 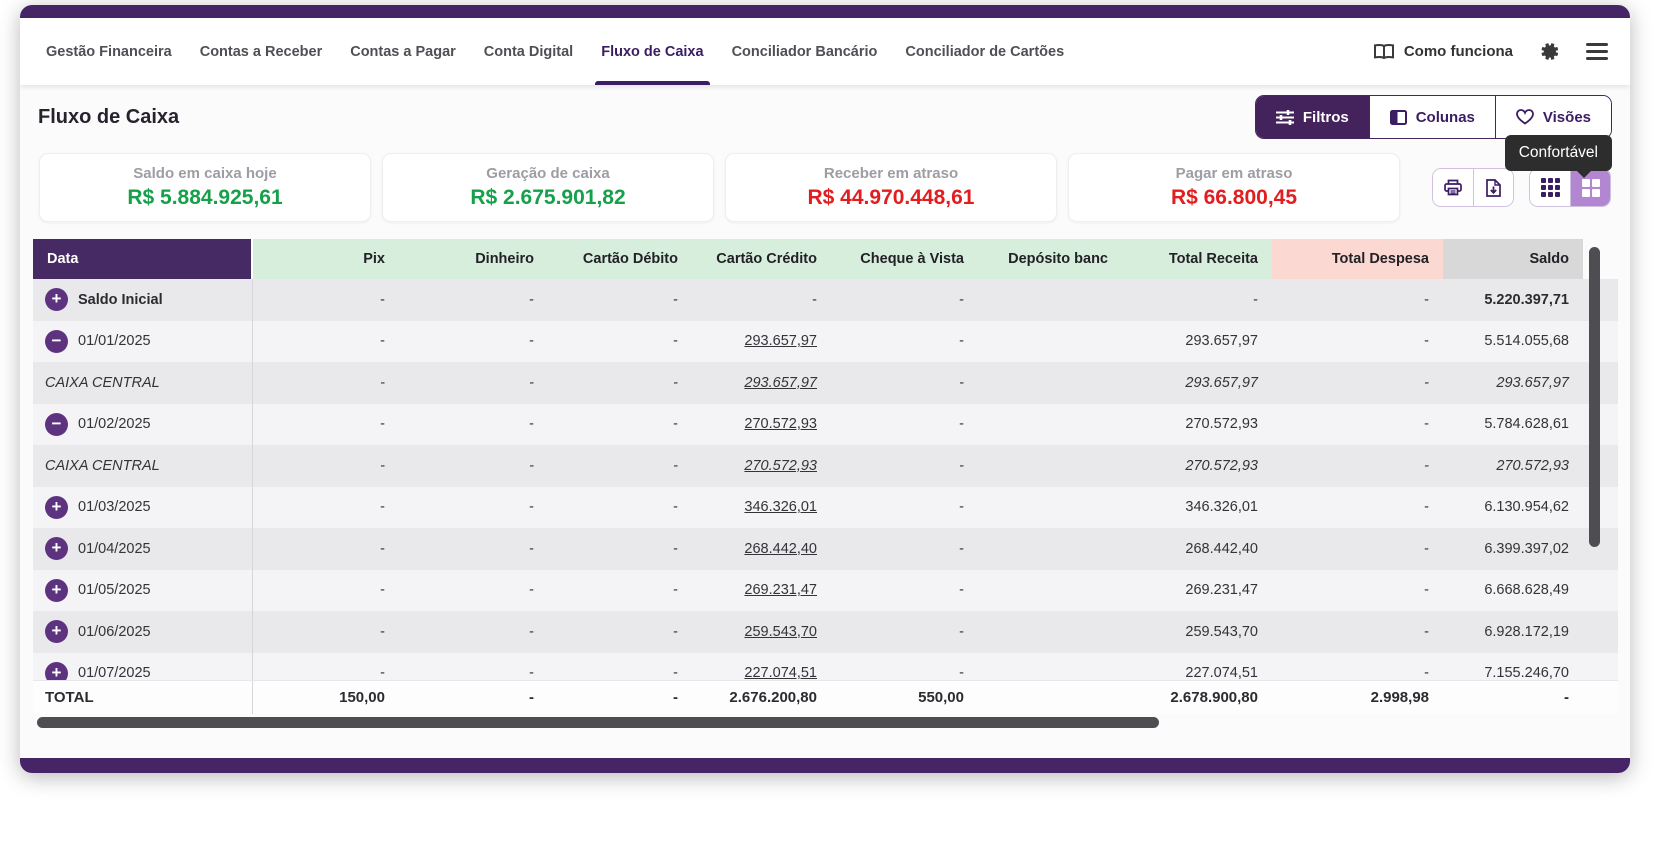 I want to click on download-file-button, so click(x=1493, y=187).